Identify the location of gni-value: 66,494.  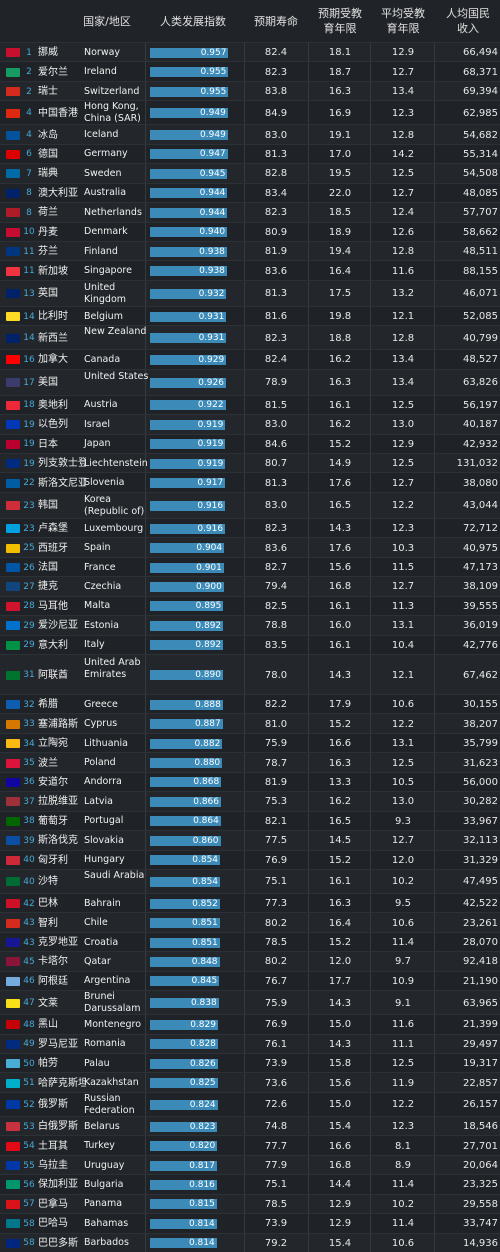
(480, 53).